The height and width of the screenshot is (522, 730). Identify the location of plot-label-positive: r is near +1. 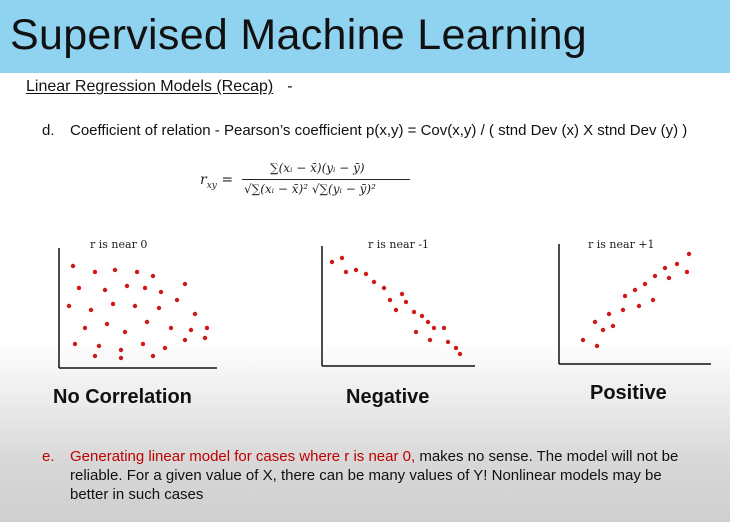
(621, 244).